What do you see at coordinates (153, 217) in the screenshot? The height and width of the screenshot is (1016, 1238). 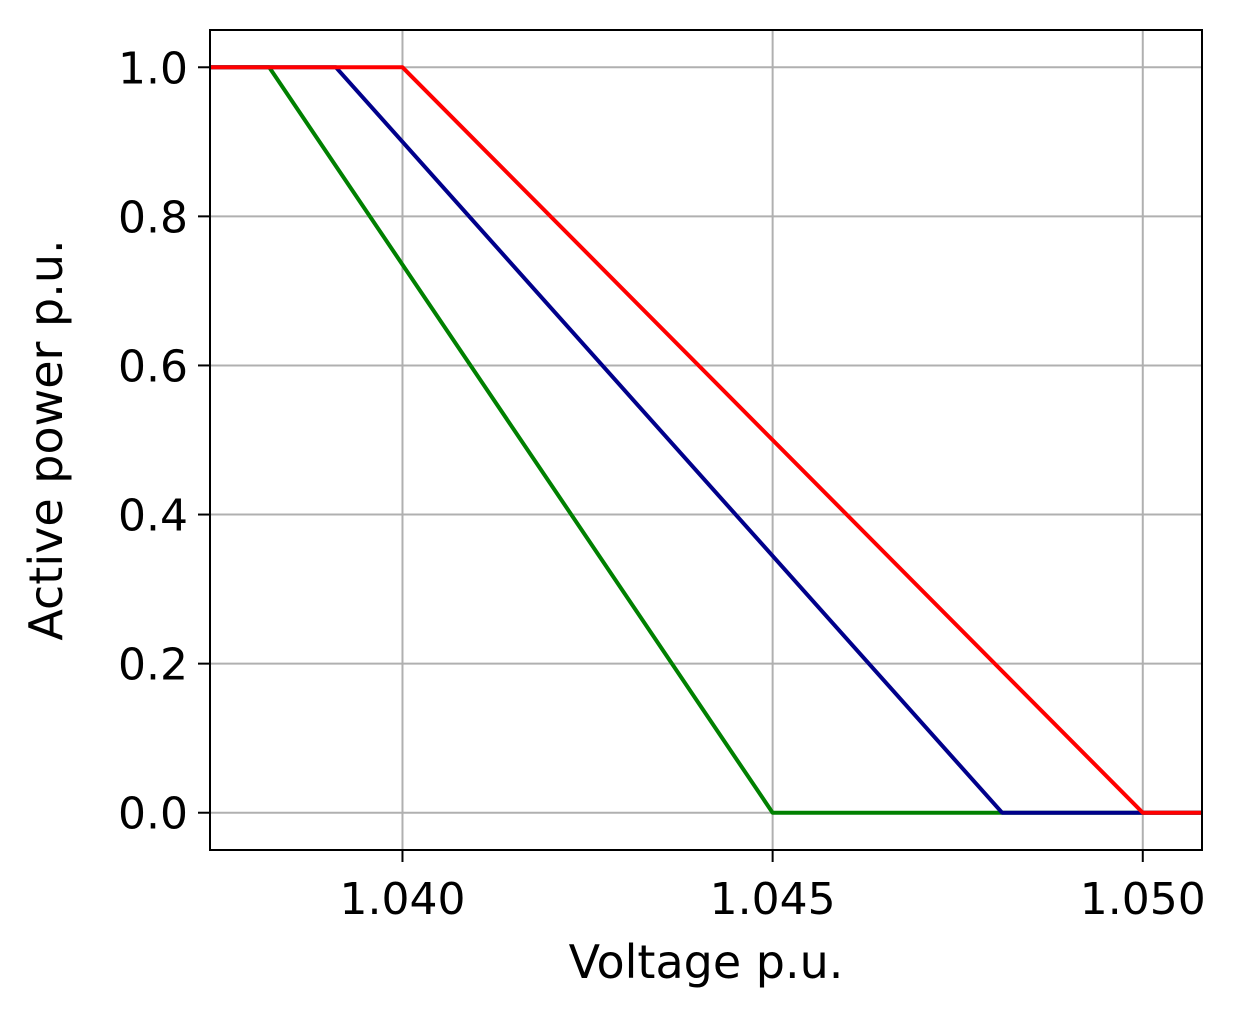 I see `y-tick-label: 0.8` at bounding box center [153, 217].